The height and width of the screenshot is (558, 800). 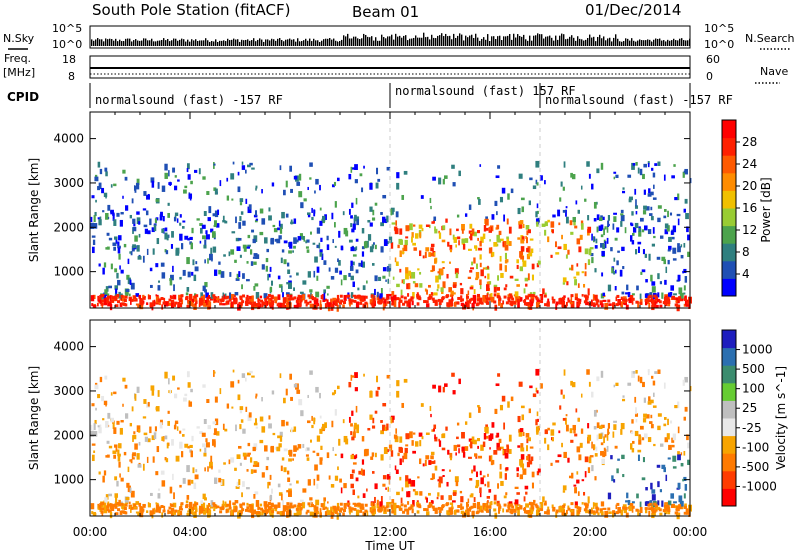 I want to click on colorbar-tick-label: -100, so click(x=755, y=447).